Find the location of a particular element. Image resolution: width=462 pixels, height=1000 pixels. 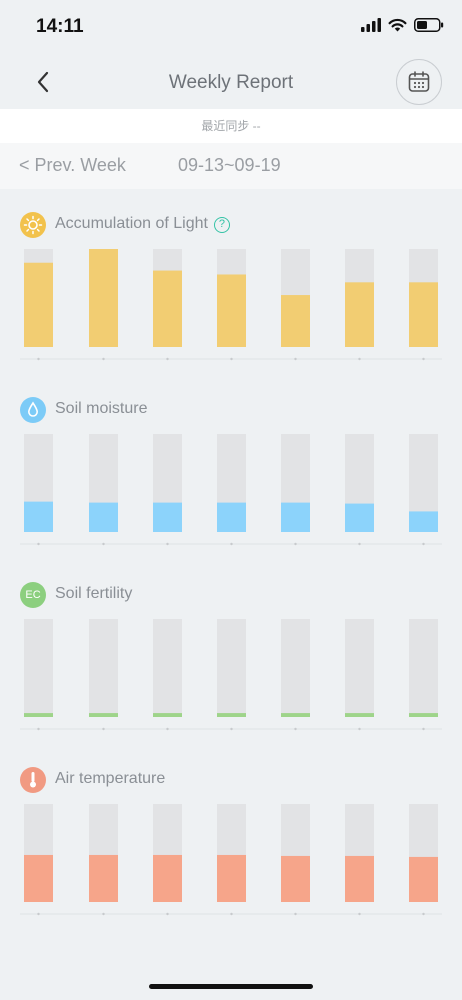

sync-status: 最近同步 -- is located at coordinates (231, 126).